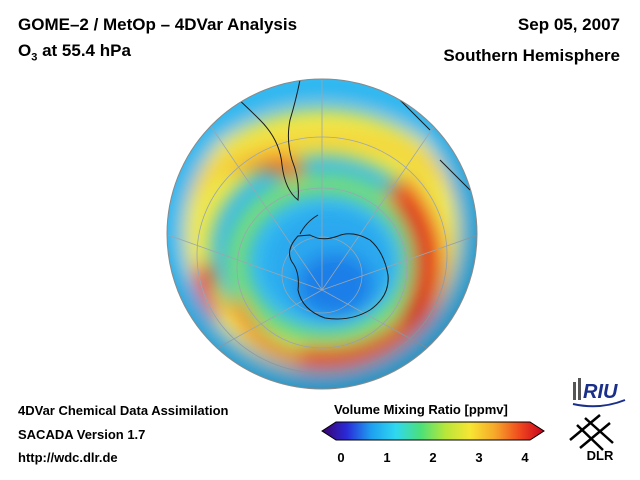  I want to click on dlr-logo, so click(591, 432).